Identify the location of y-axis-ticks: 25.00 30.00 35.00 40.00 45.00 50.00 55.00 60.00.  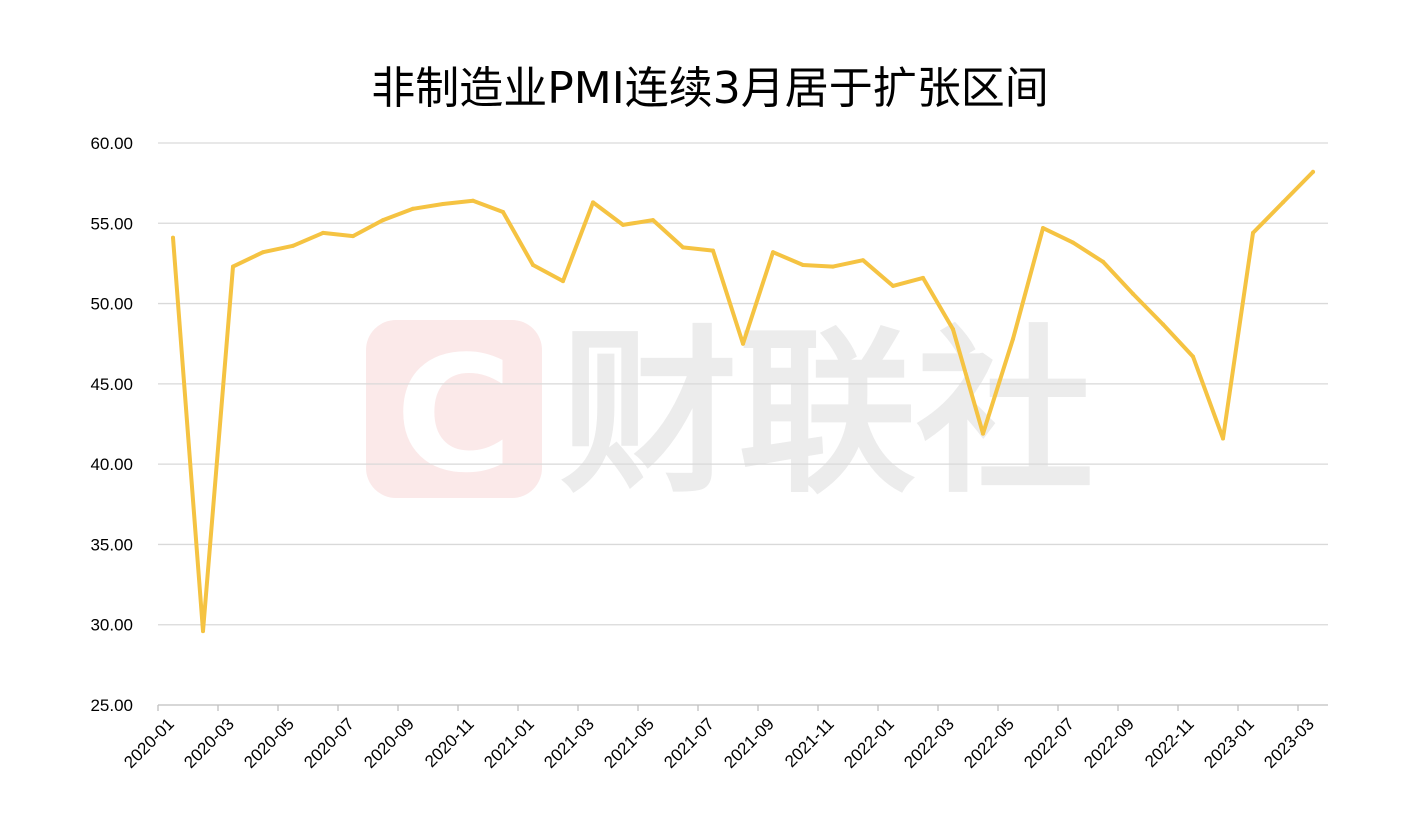
(111, 424).